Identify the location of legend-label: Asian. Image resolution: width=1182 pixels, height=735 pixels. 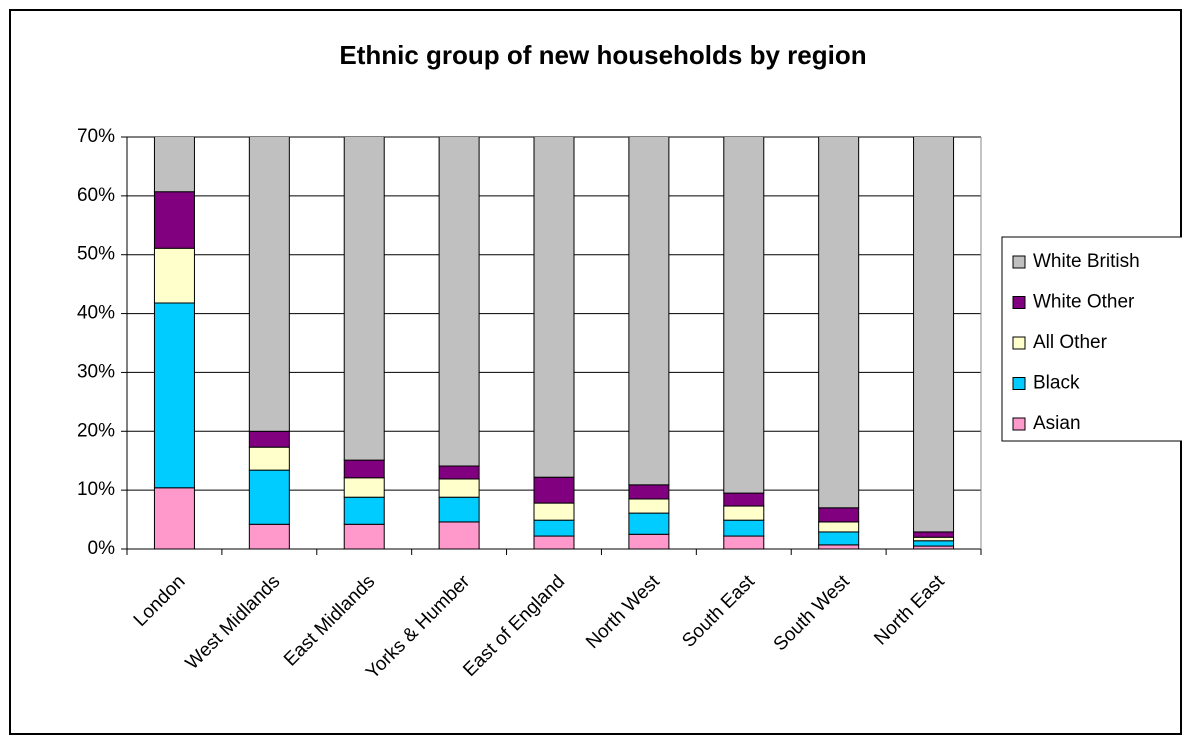
(1057, 423).